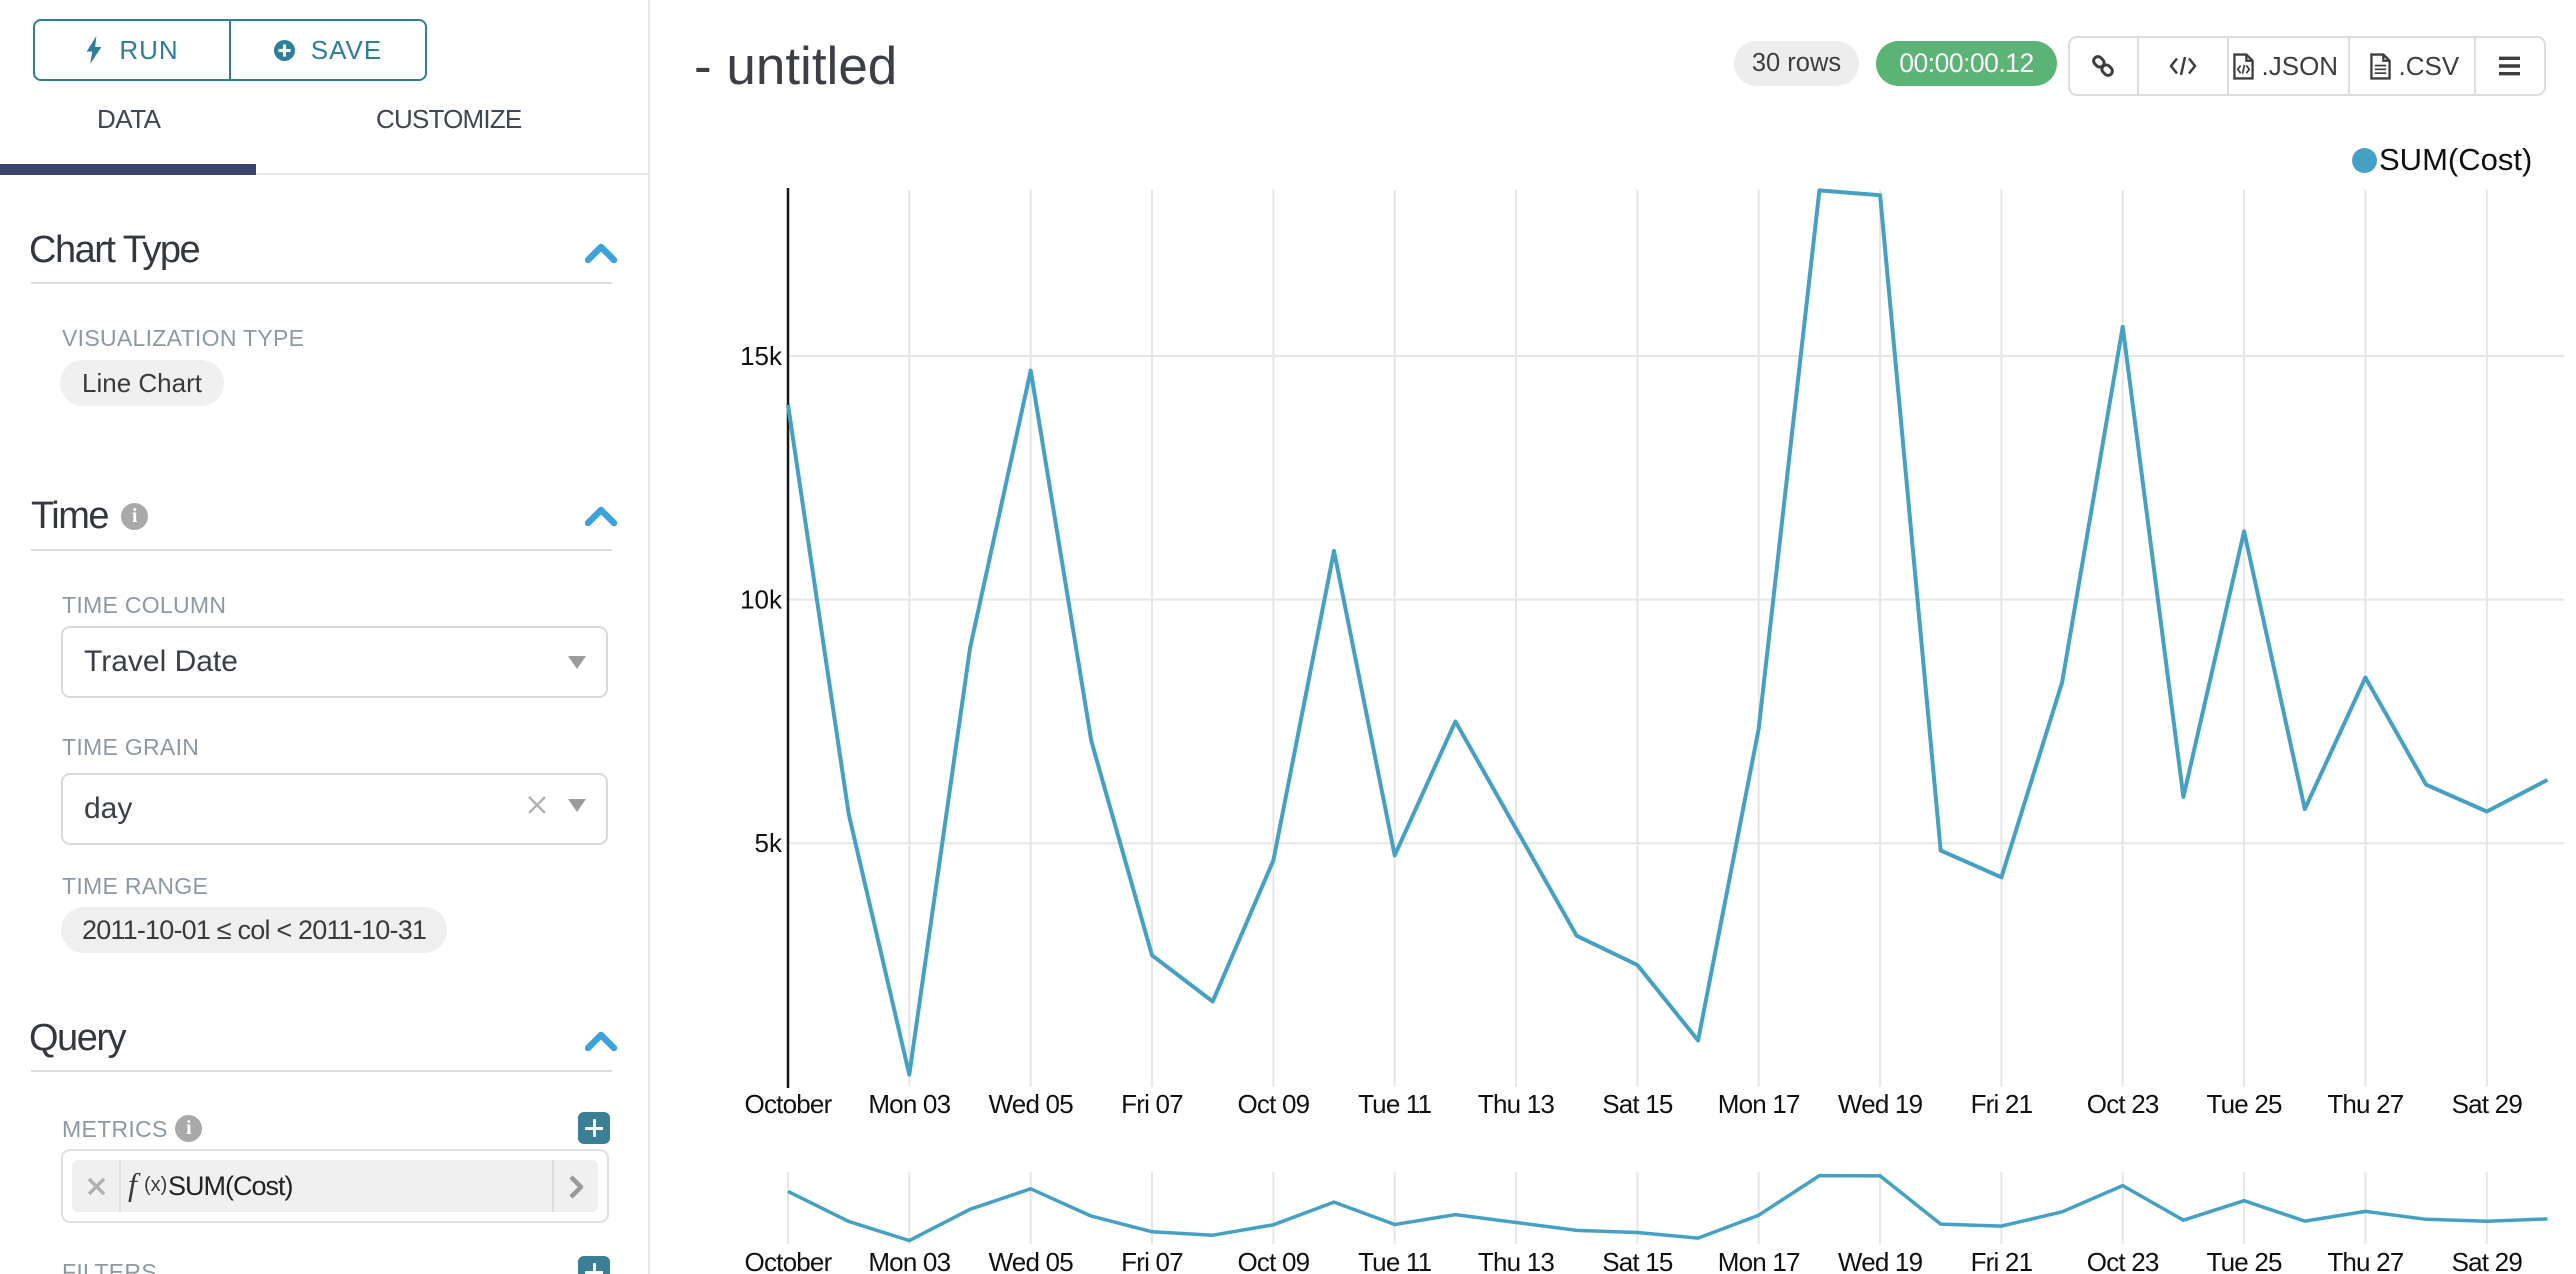 This screenshot has height=1274, width=2576. What do you see at coordinates (769, 843) in the screenshot?
I see `svg-text: 5k` at bounding box center [769, 843].